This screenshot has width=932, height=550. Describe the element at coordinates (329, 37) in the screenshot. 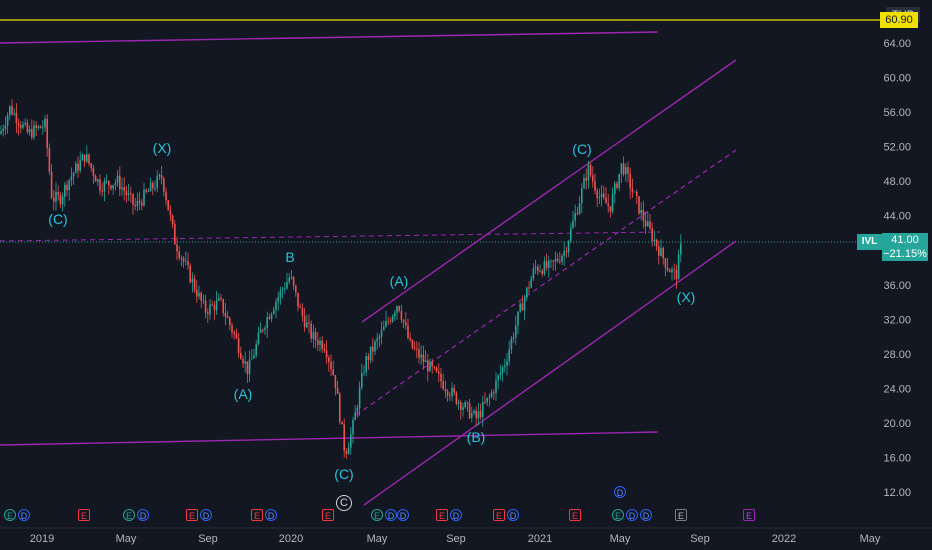

I see `upper-trend-line` at that location.